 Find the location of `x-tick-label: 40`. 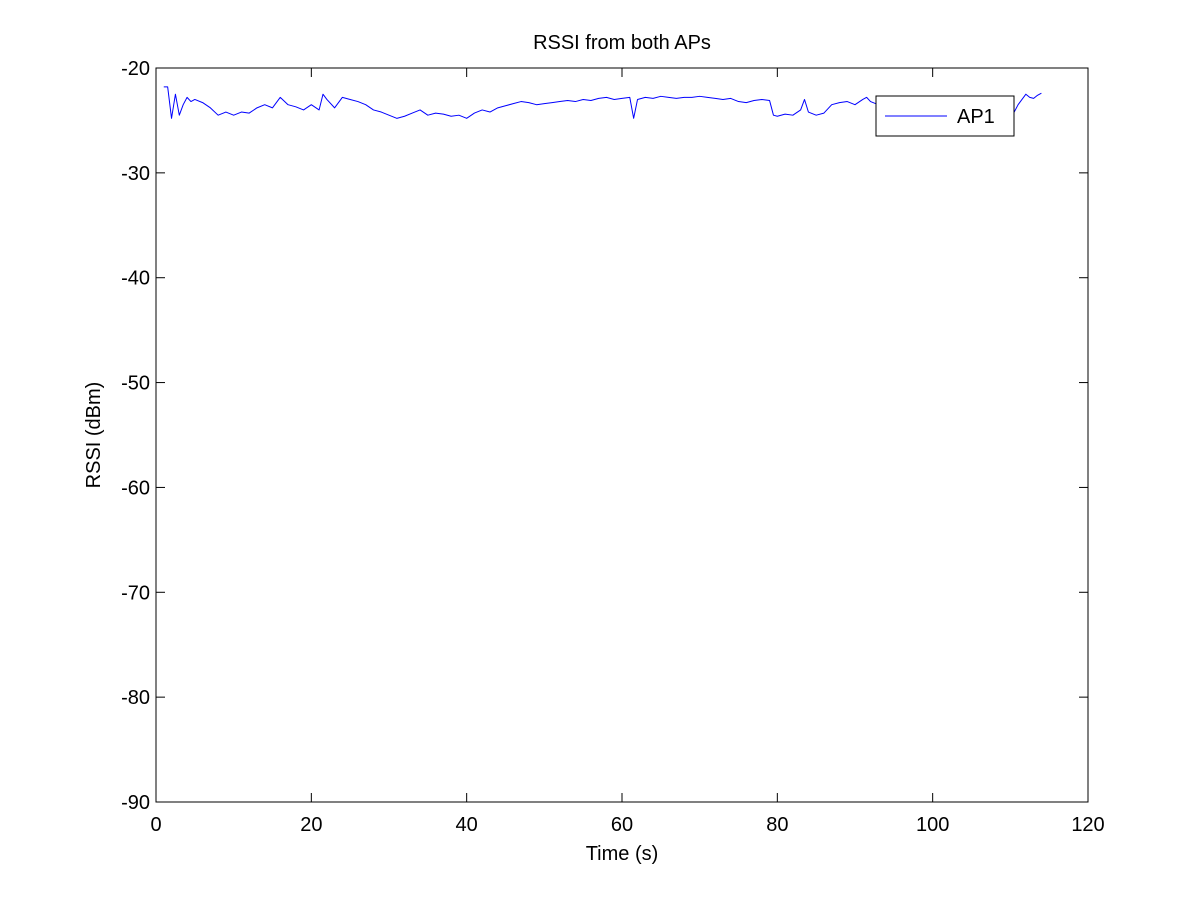

x-tick-label: 40 is located at coordinates (467, 825).